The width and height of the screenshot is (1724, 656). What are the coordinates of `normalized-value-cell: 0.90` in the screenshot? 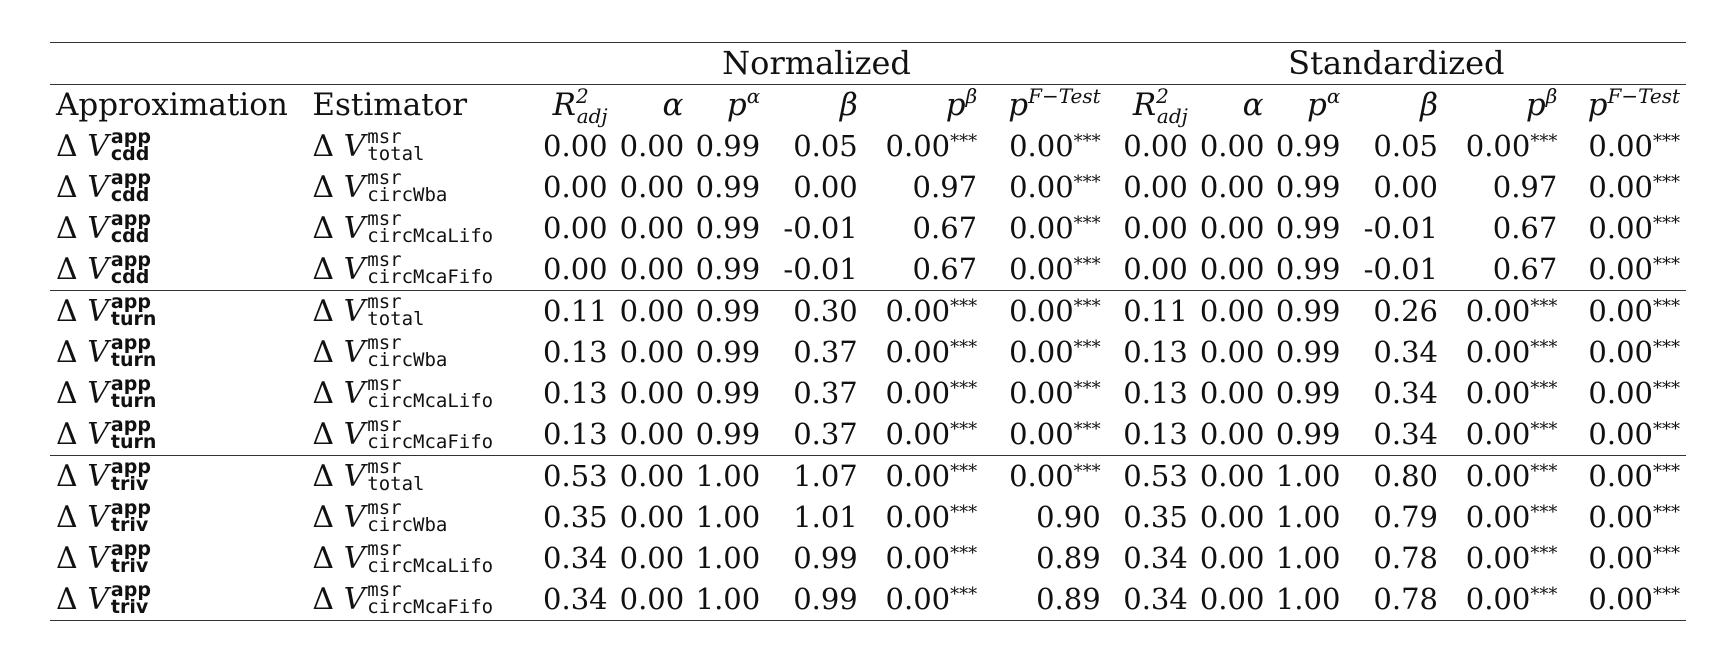 It's located at (1068, 517).